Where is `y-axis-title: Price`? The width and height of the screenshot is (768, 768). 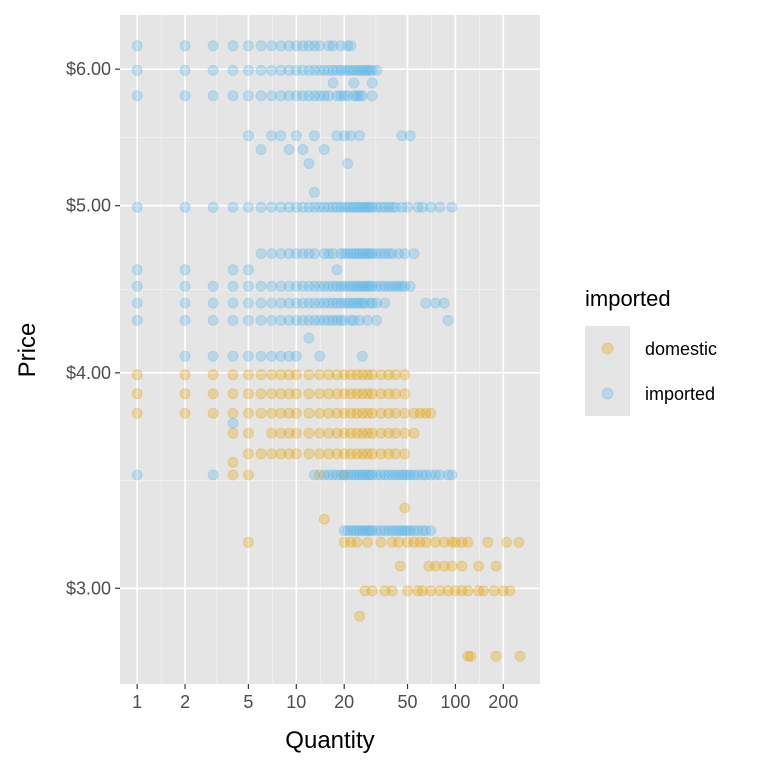 y-axis-title: Price is located at coordinates (27, 350).